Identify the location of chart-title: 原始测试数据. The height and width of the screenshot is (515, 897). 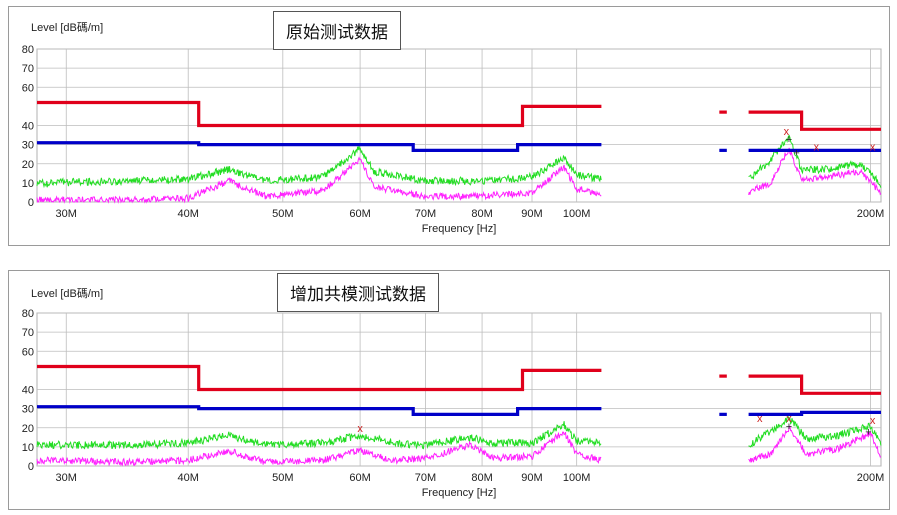
(337, 30).